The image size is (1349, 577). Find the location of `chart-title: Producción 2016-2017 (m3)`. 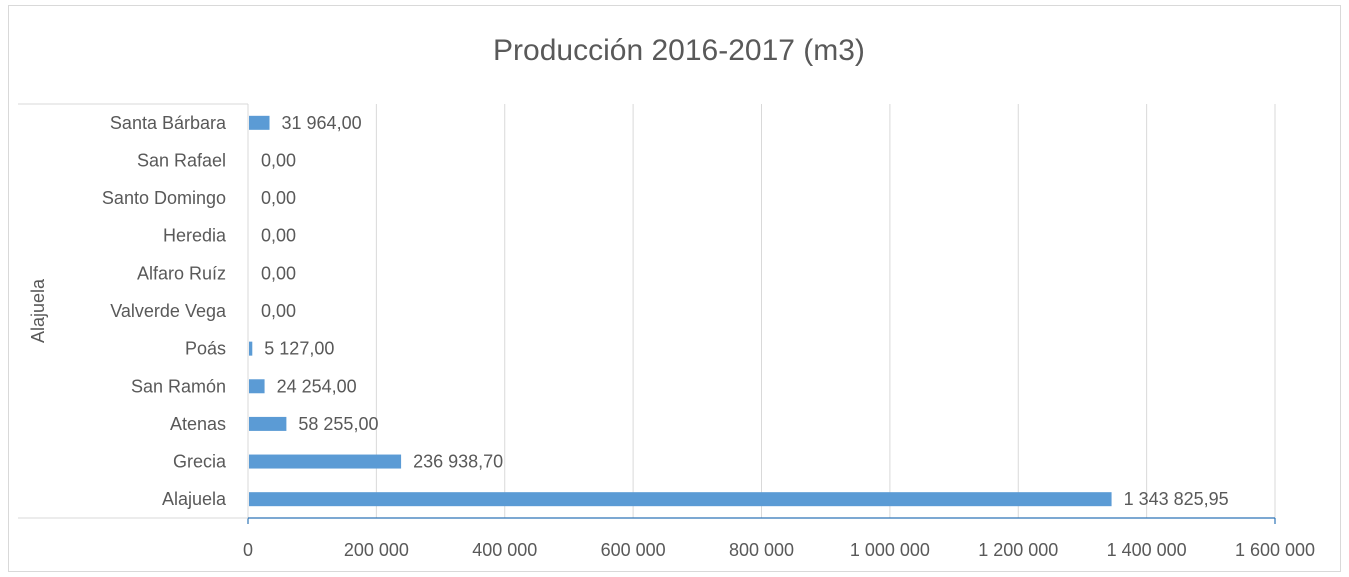

chart-title: Producción 2016-2017 (m3) is located at coordinates (679, 50).